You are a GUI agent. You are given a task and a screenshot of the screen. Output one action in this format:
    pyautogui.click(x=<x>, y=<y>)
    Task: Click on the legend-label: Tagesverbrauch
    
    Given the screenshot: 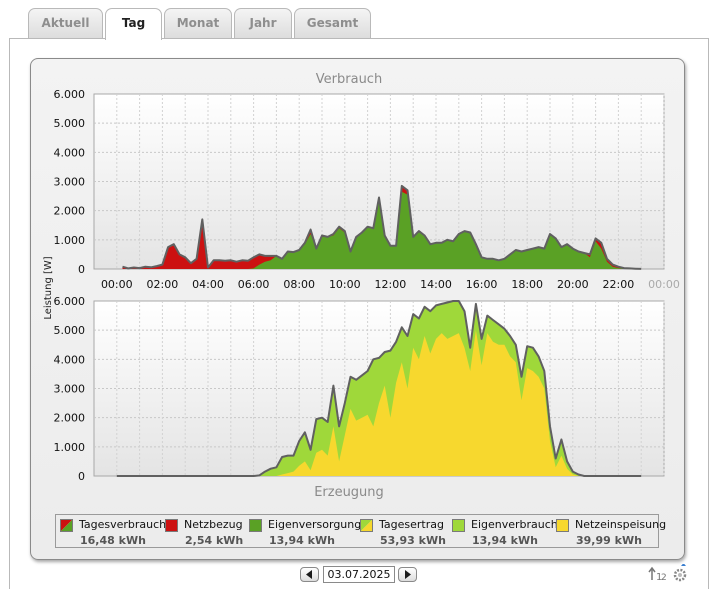 What is the action you would take?
    pyautogui.click(x=123, y=524)
    